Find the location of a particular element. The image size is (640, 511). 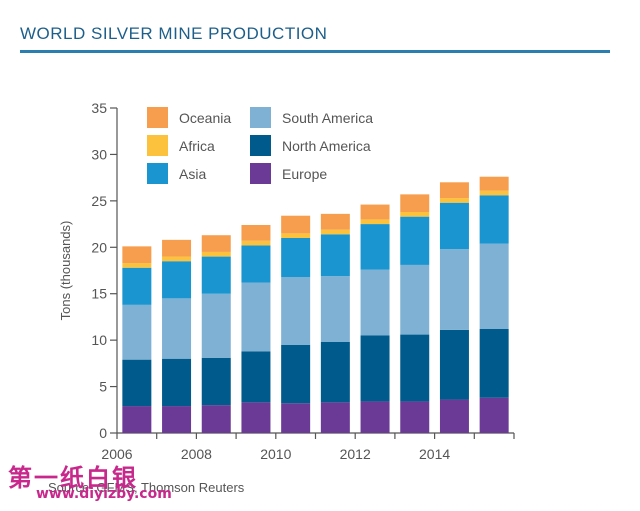

legend-label: Oceania is located at coordinates (205, 118).